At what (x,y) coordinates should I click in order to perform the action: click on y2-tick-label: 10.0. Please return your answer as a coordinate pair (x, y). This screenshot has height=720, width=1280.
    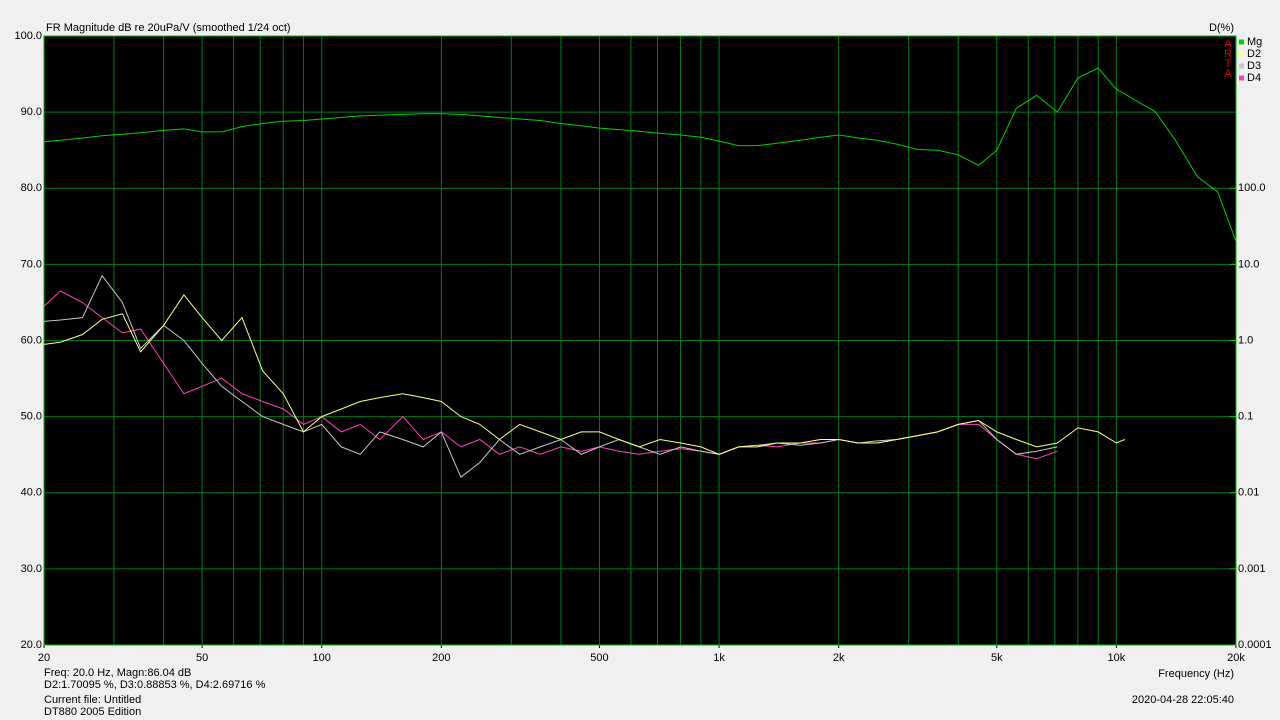
    Looking at the image, I should click on (1248, 264).